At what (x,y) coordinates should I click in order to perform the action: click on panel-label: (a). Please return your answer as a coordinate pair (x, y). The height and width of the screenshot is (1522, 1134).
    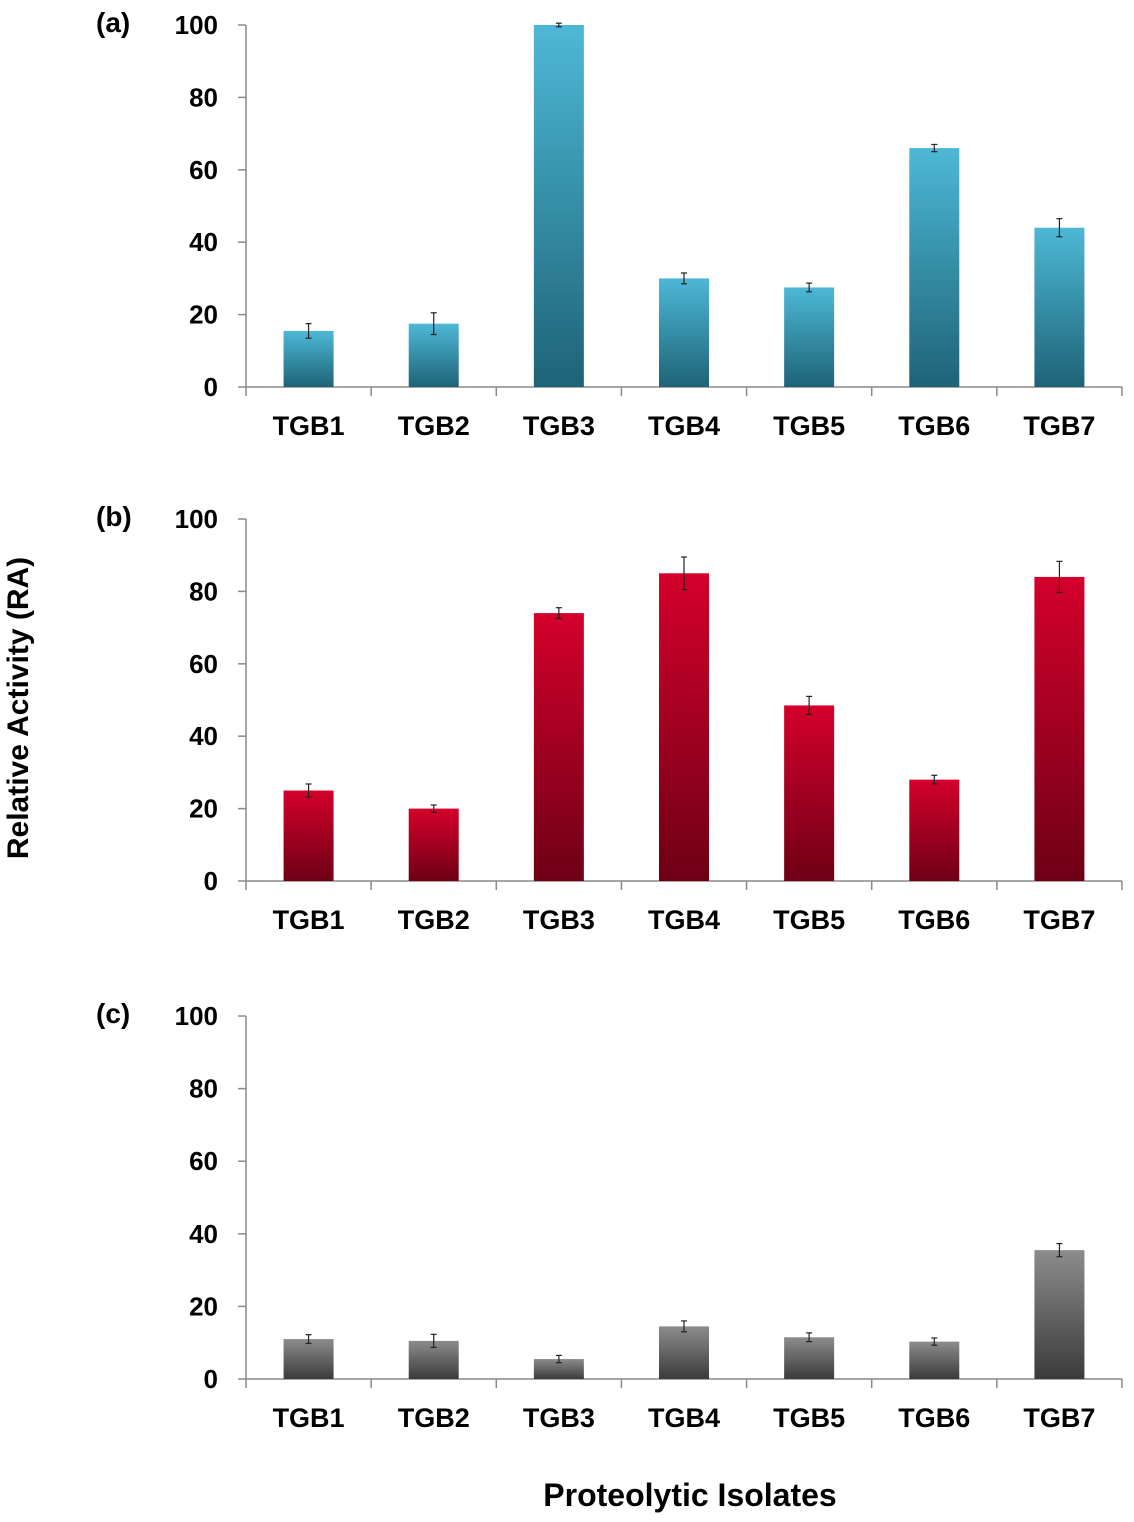
    Looking at the image, I should click on (113, 22).